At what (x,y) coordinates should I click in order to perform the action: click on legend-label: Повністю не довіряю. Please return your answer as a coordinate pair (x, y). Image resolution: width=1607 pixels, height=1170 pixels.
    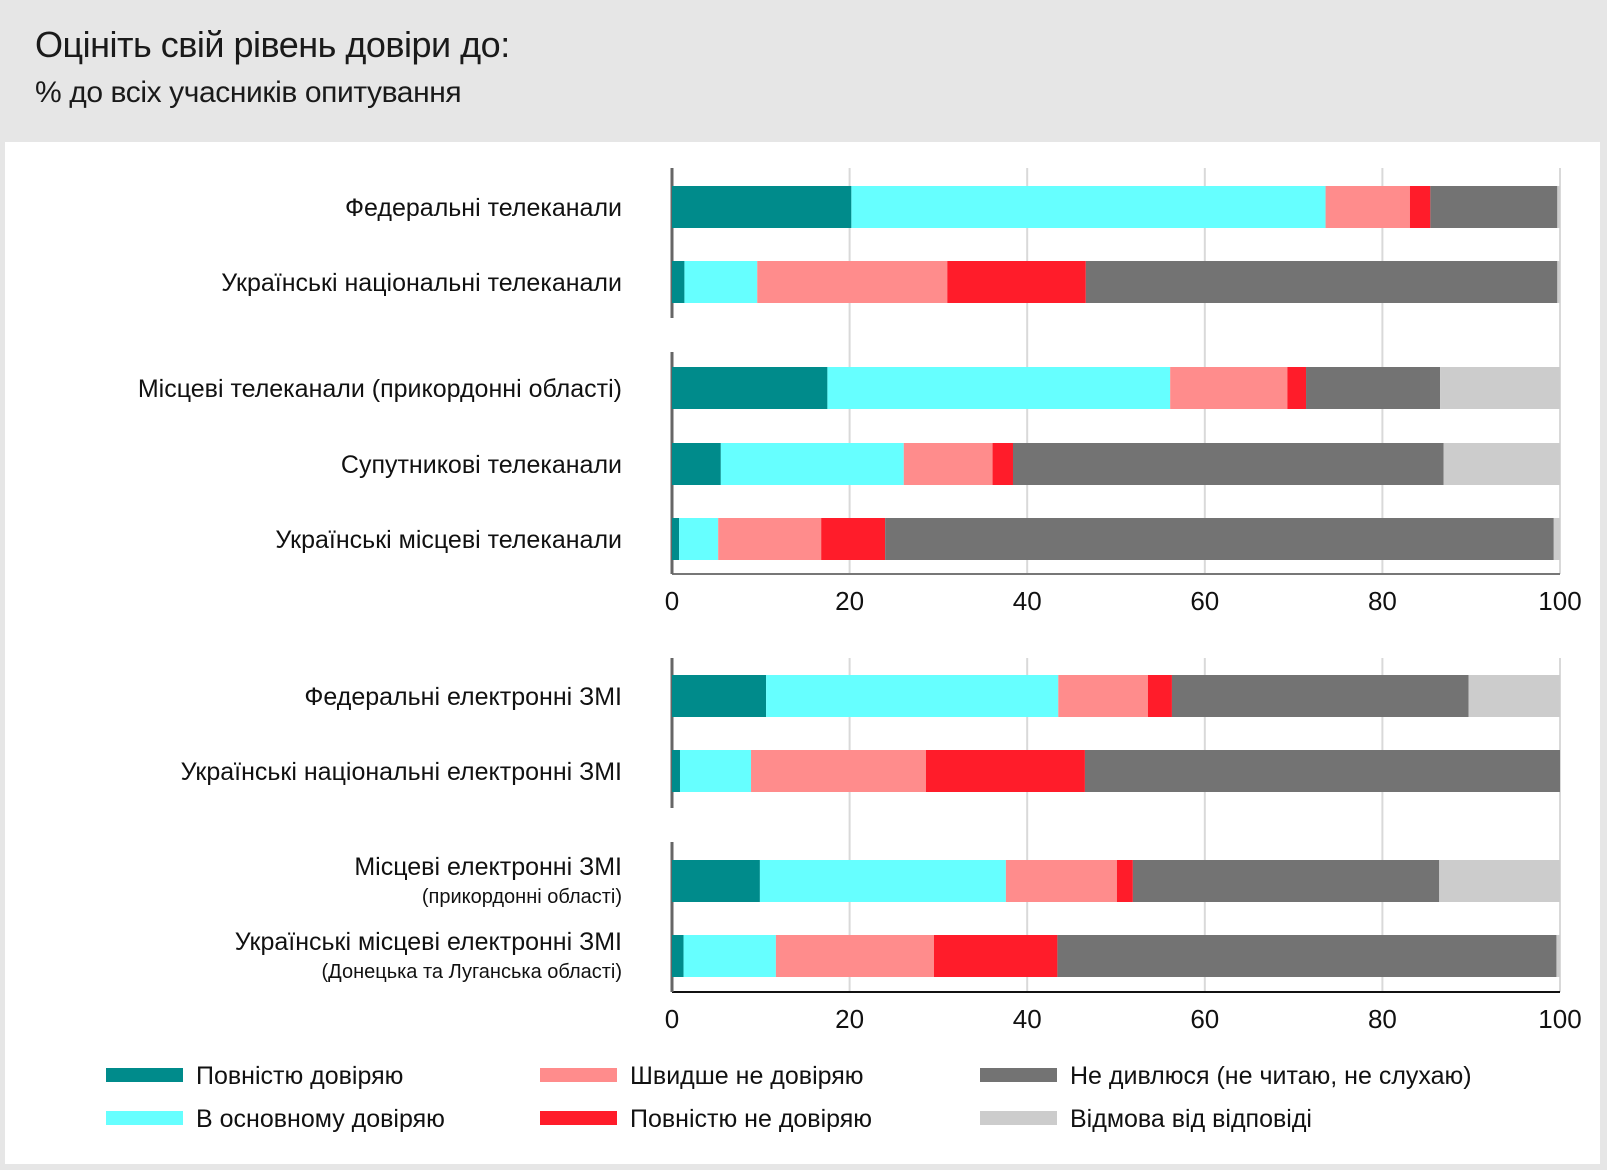
    Looking at the image, I should click on (751, 1119).